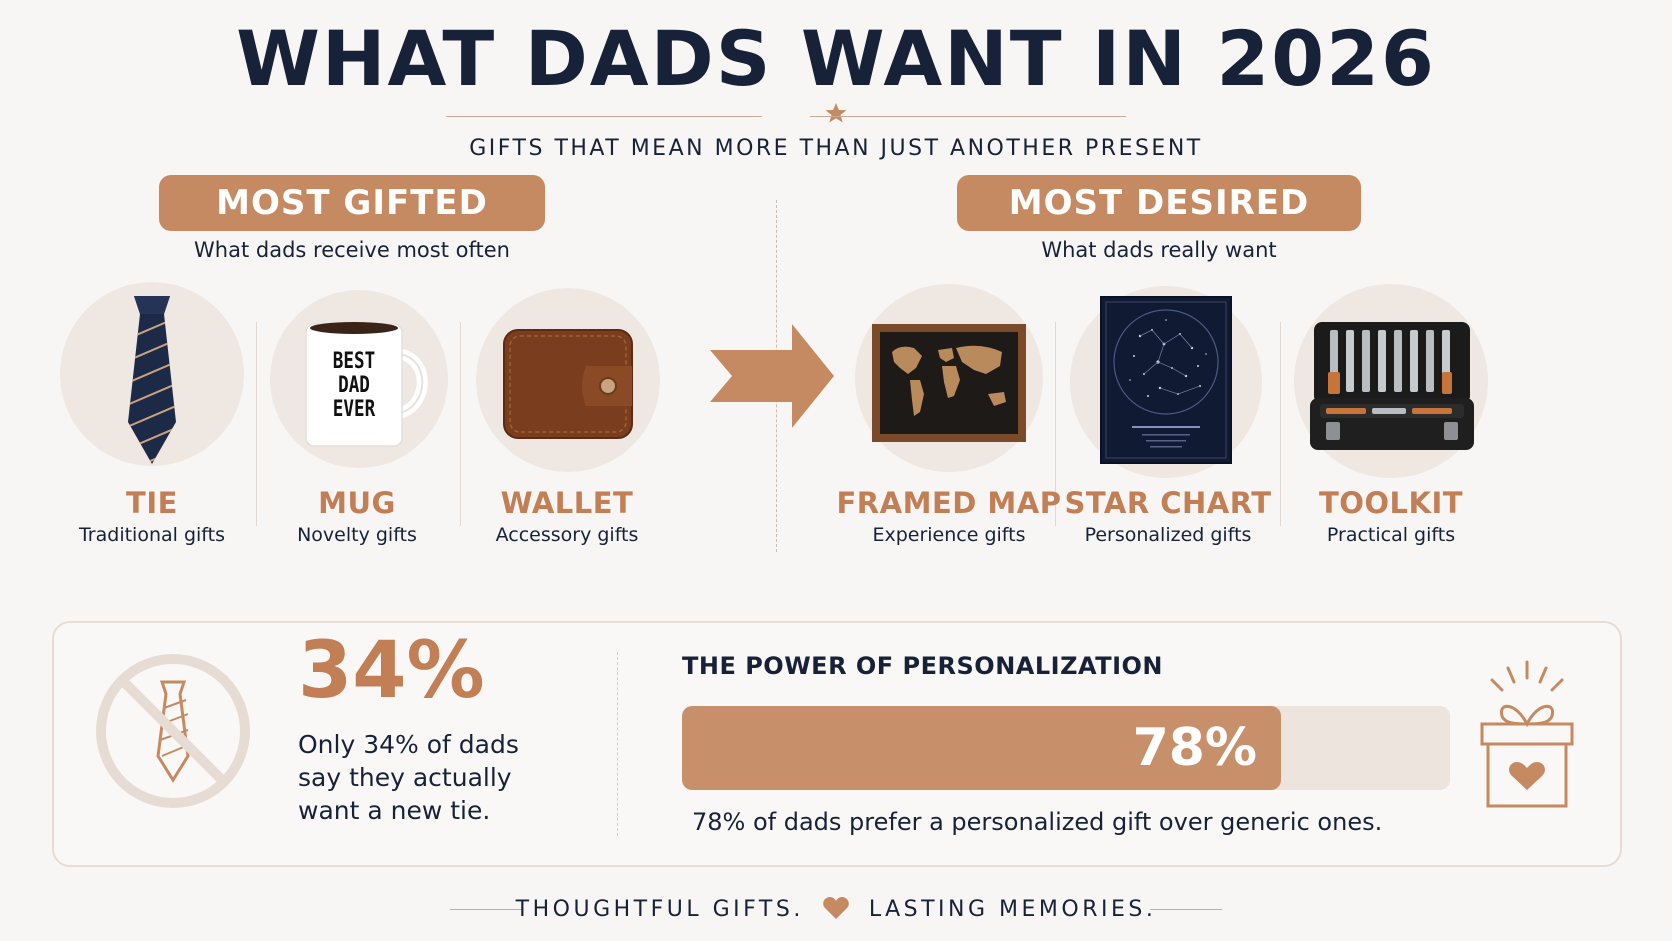  I want to click on star-icon, so click(836, 113).